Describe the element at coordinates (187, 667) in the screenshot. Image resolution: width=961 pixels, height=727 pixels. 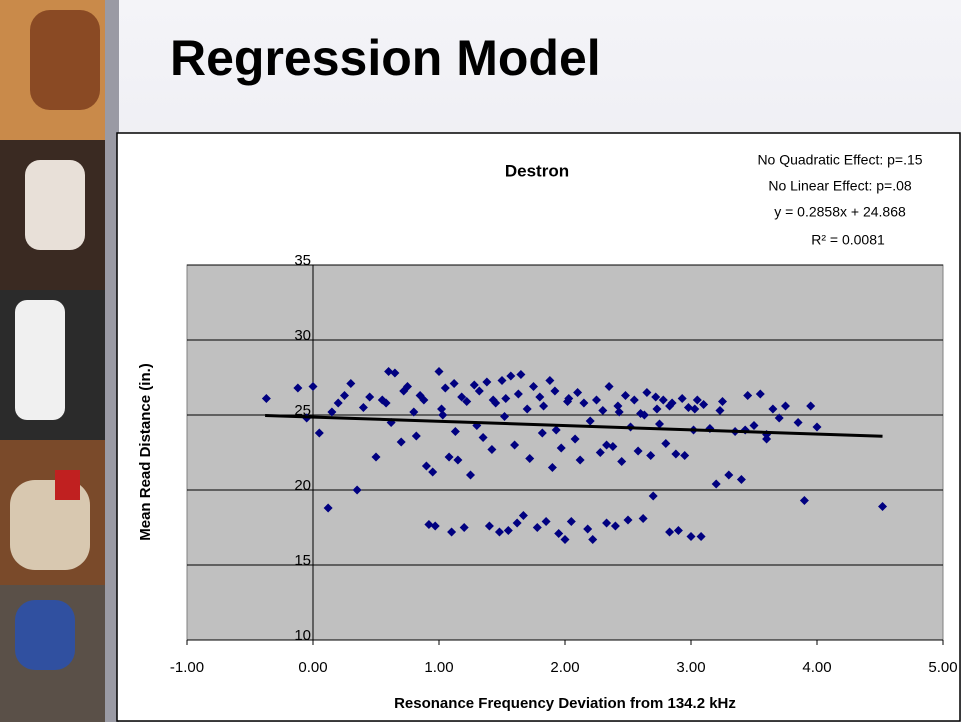
I see `x-tick-label: -1.00` at that location.